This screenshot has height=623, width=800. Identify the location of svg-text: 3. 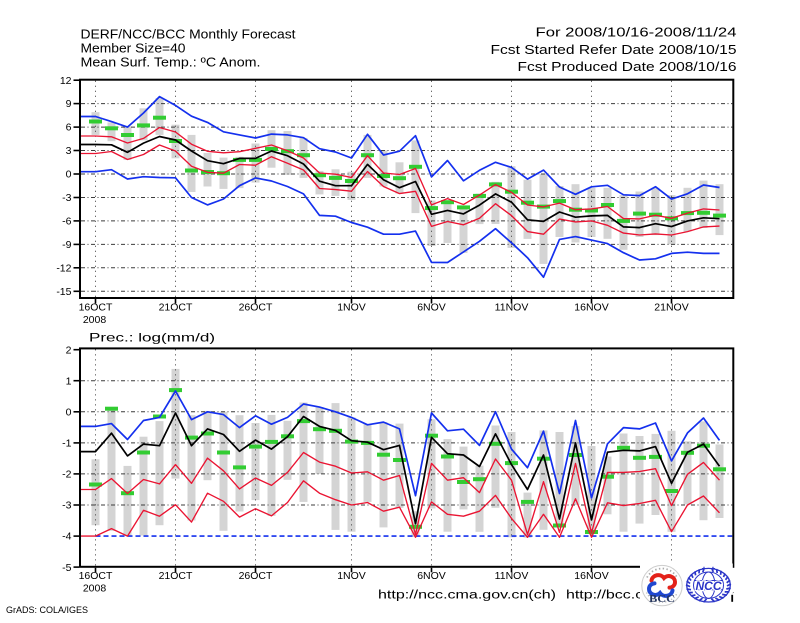
(69, 151).